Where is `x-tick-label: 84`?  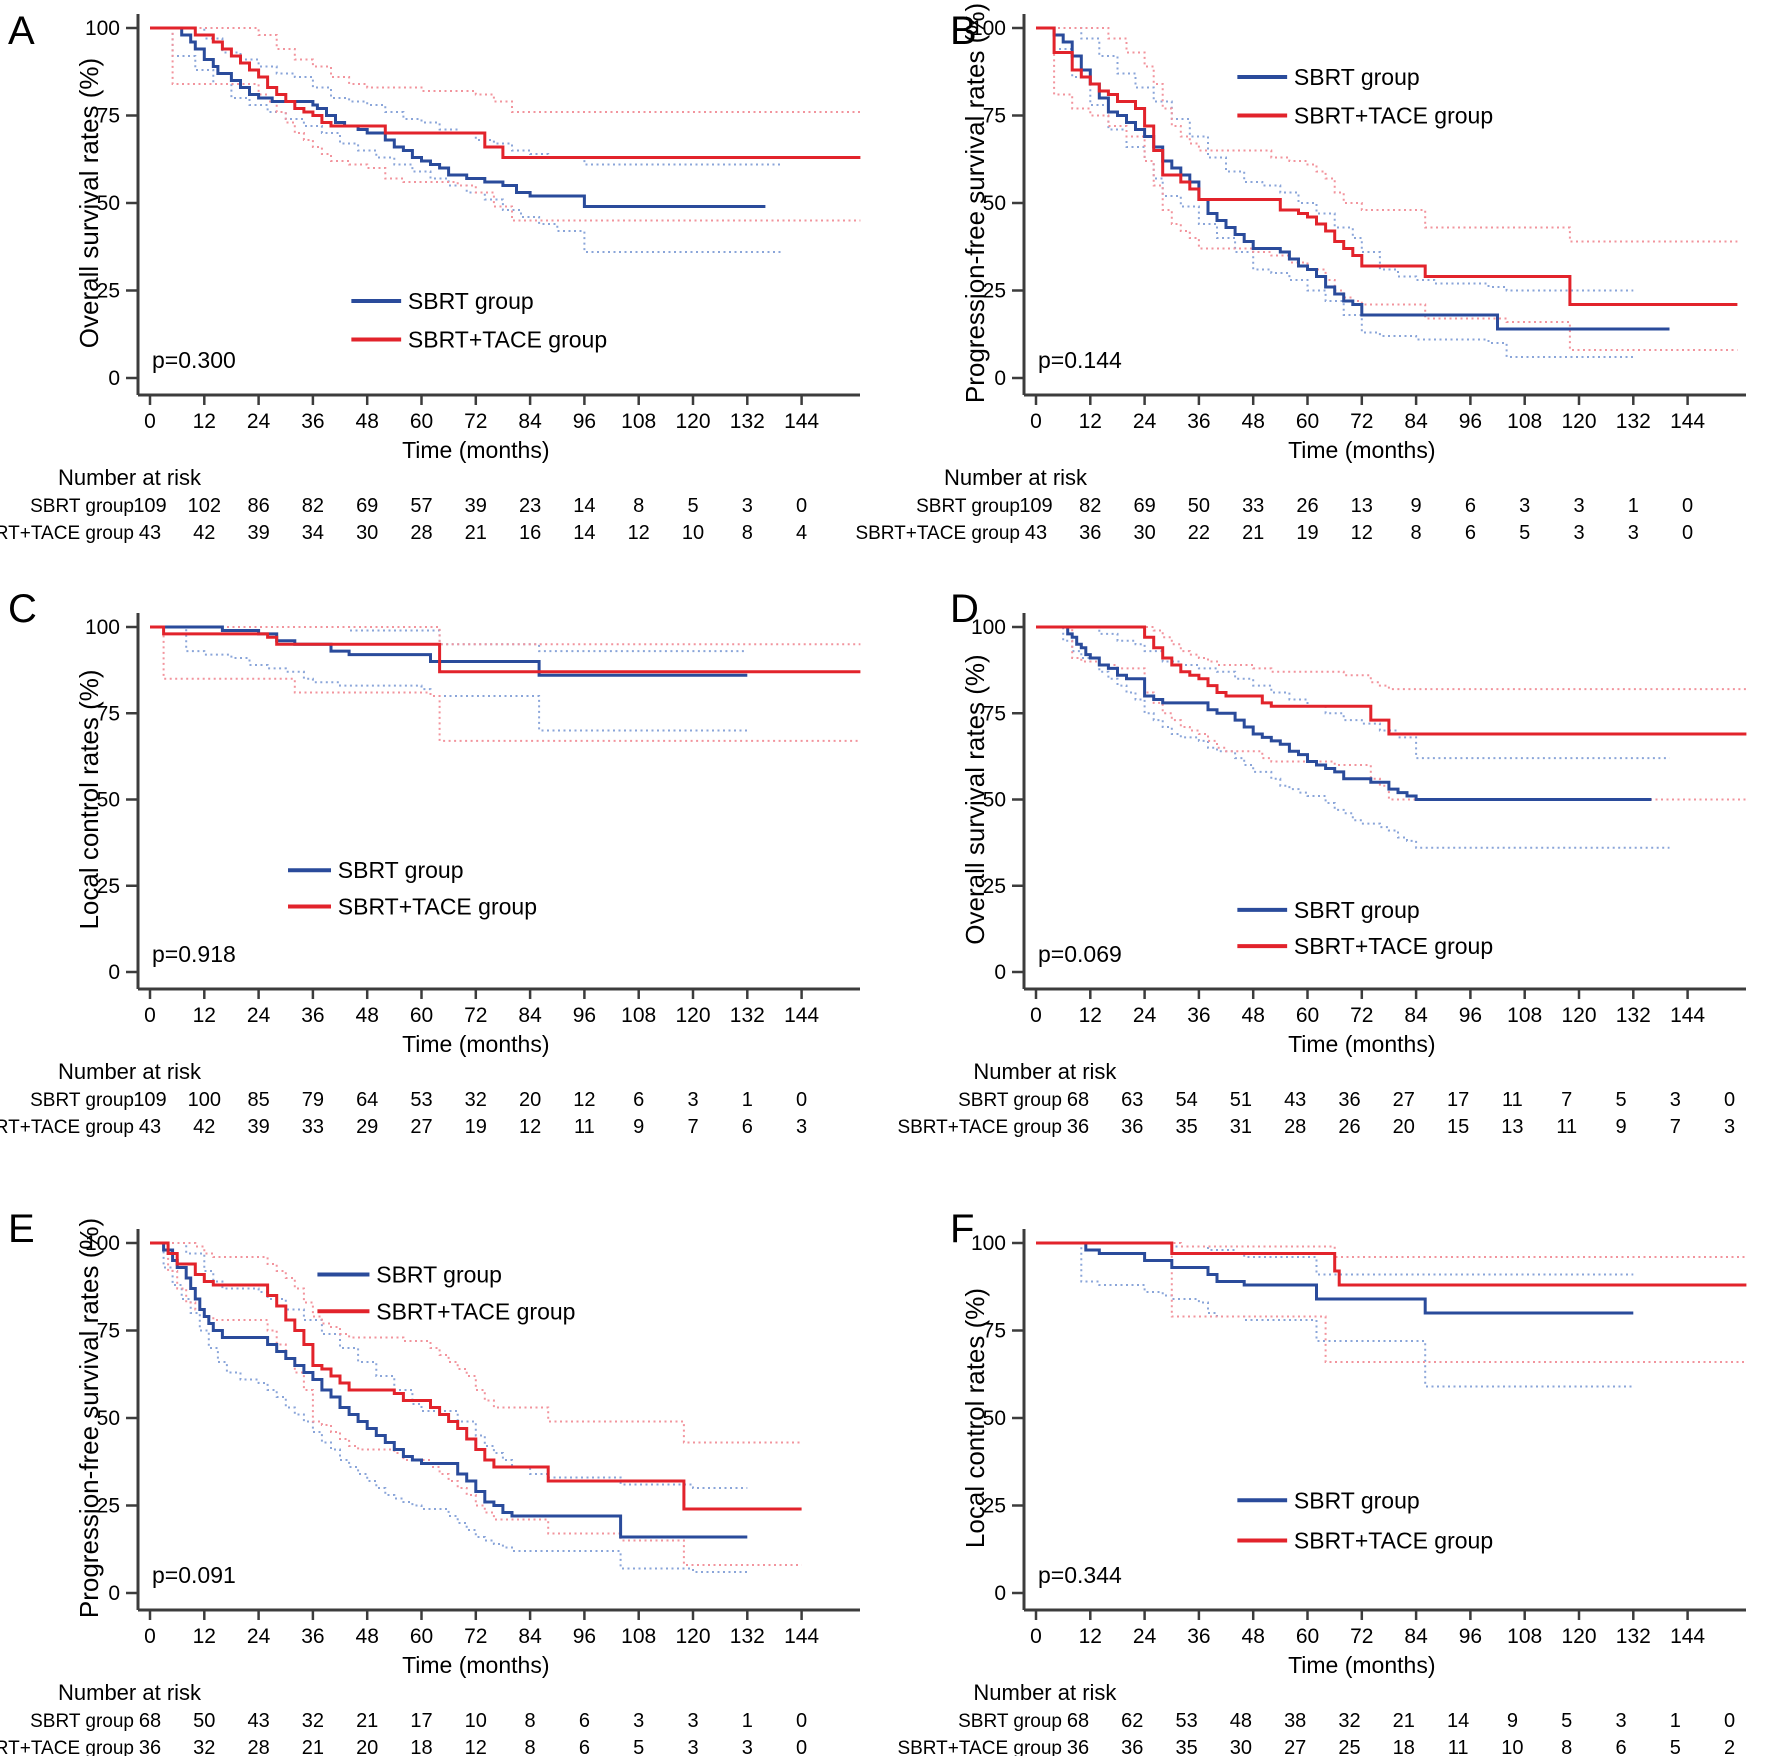 x-tick-label: 84 is located at coordinates (1416, 1636).